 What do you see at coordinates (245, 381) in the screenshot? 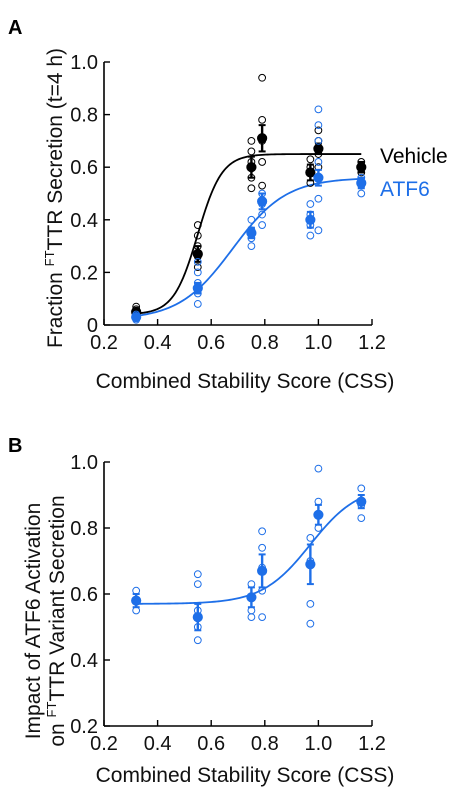
I see `panel-a-x-axis-label: Combined Stability Score (CSS)` at bounding box center [245, 381].